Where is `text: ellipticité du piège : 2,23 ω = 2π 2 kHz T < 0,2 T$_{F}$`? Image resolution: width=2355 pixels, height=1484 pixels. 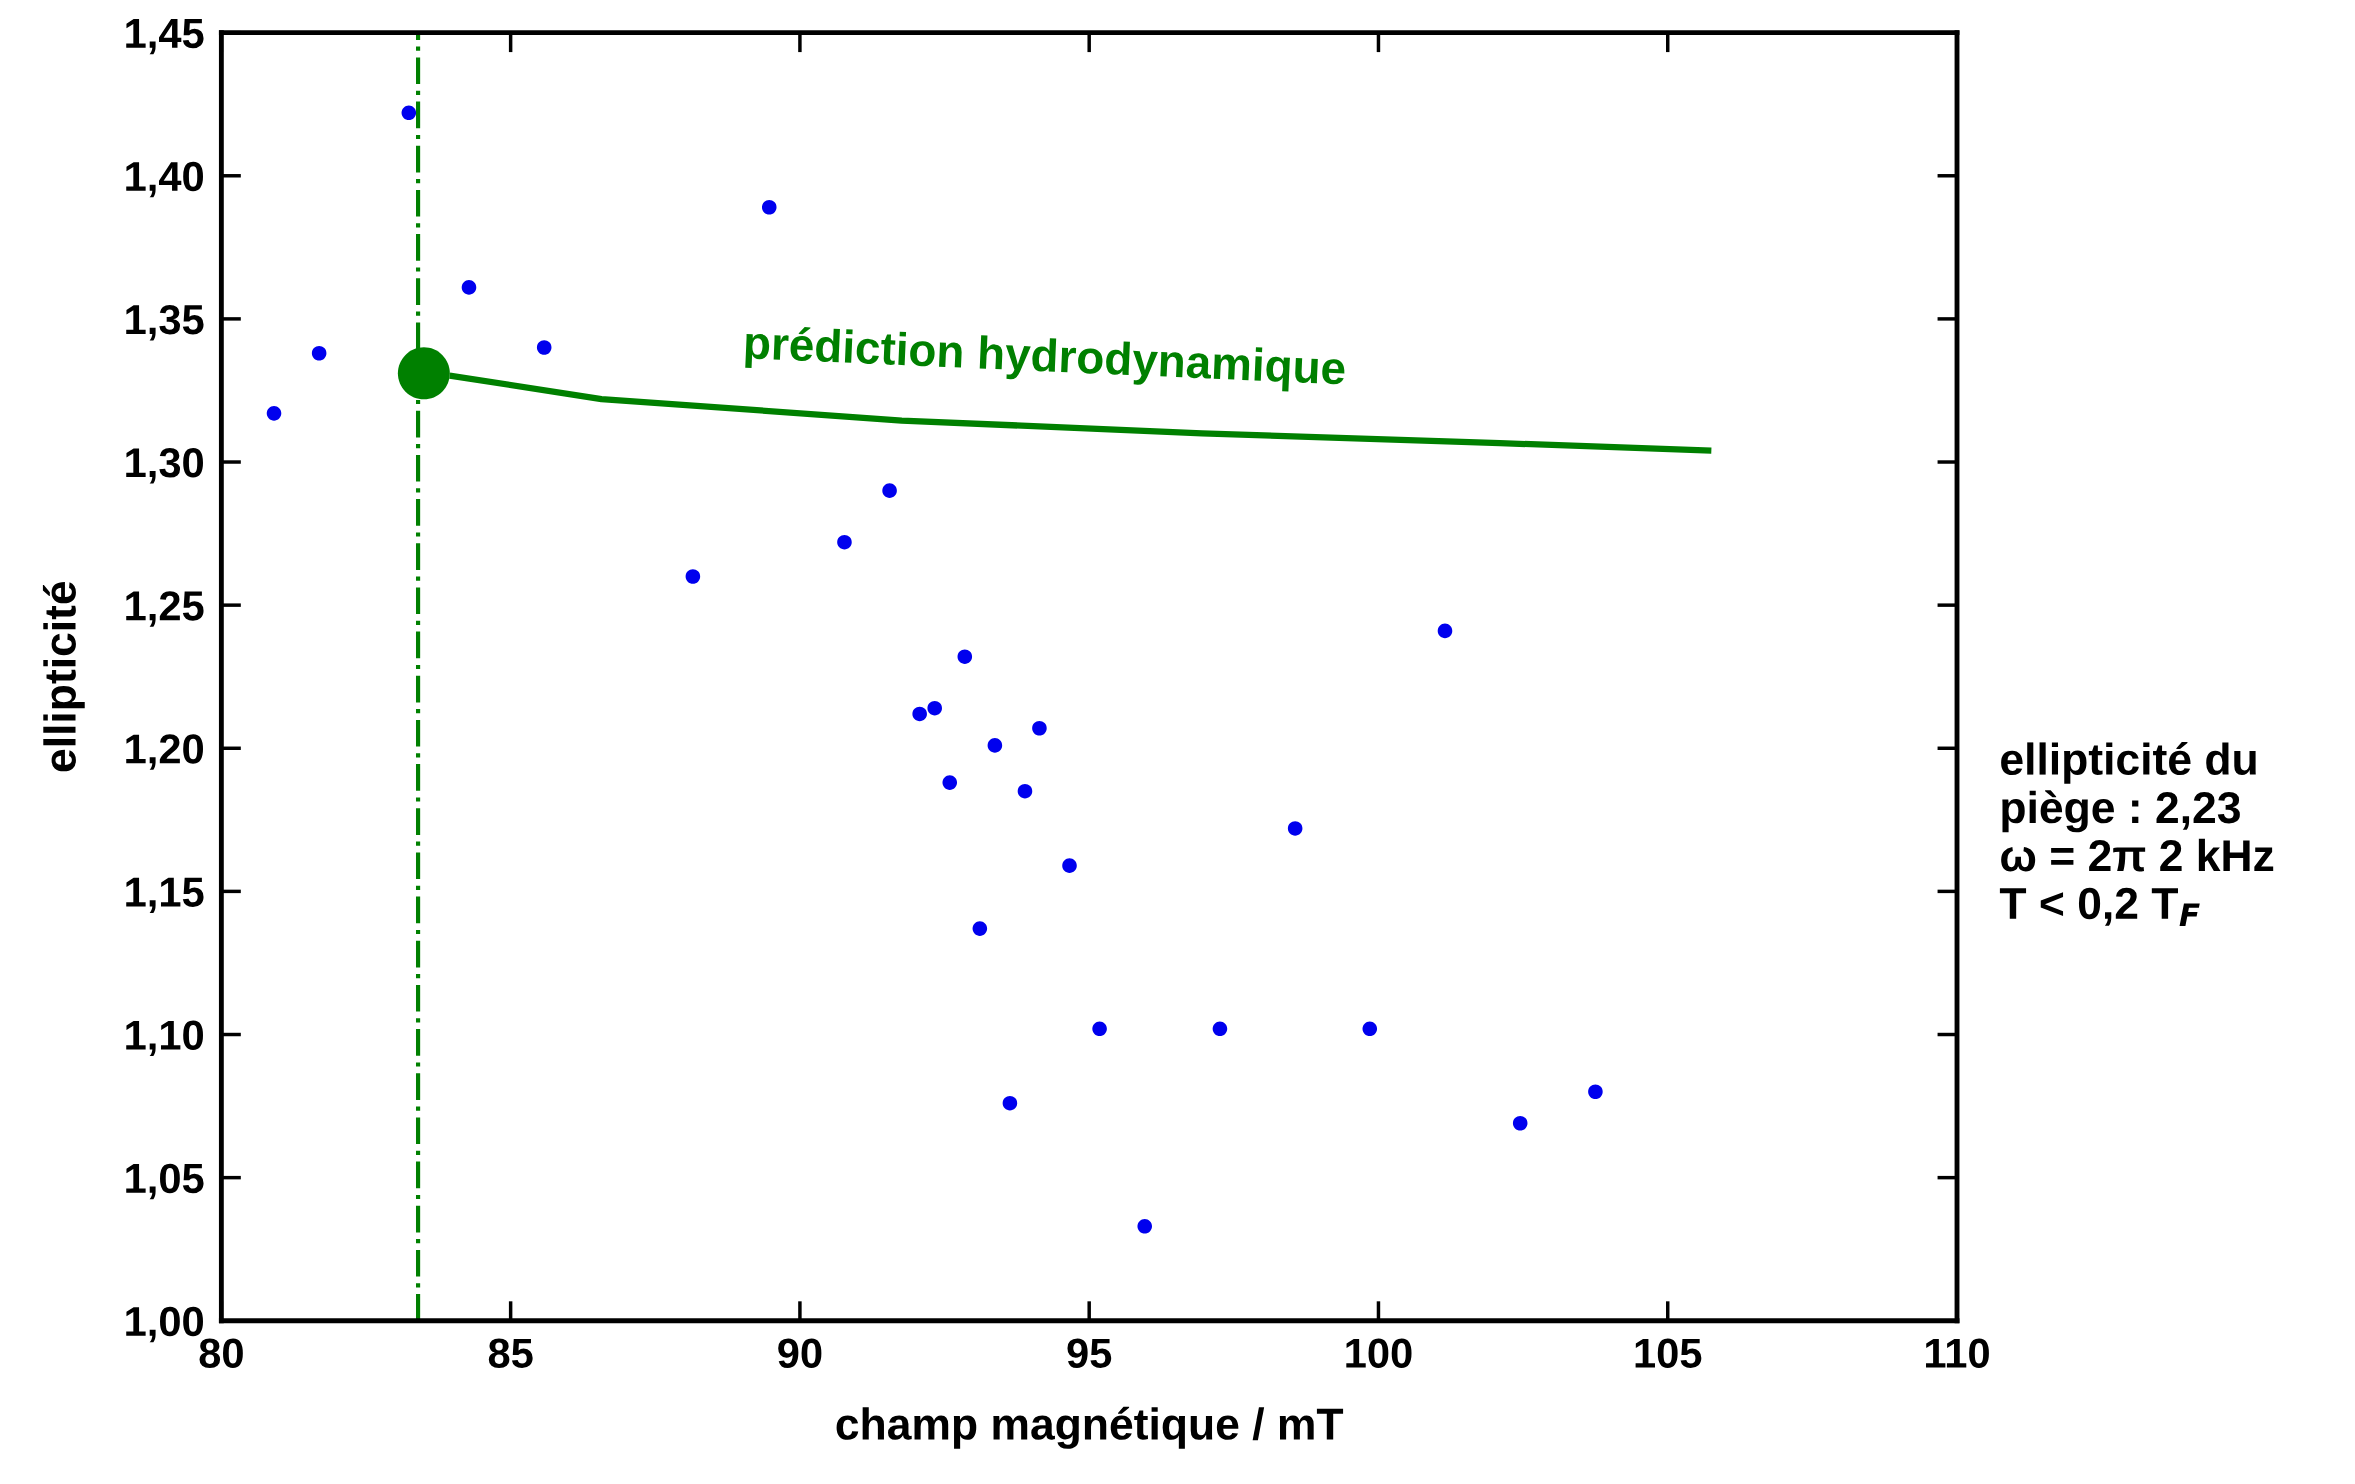
text: ellipticité du piège : 2,23 ω = 2π 2 kHz T < 0,2 T$_{F}$ is located at coordinates (2136, 834).